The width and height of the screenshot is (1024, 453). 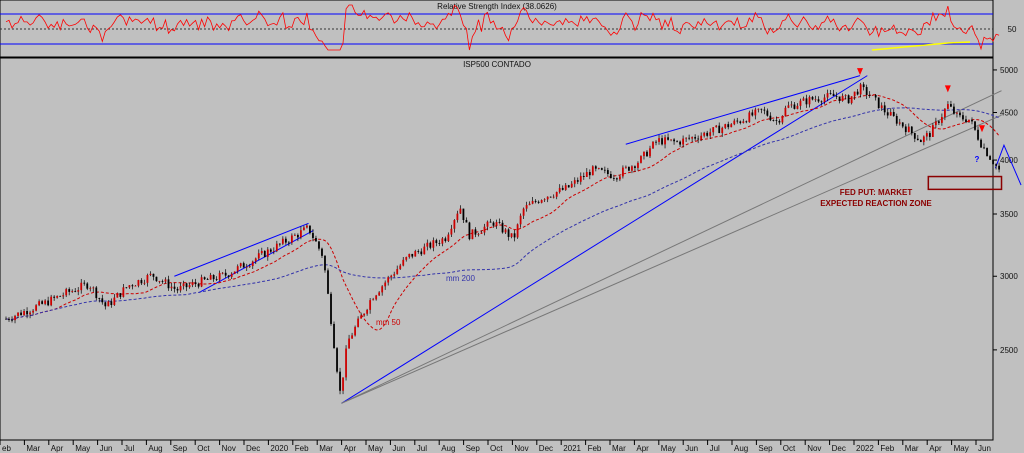 I want to click on rsi-trendline-end, so click(x=959, y=42).